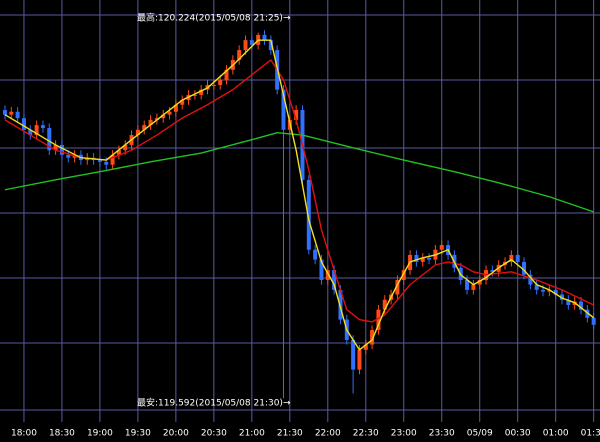 This screenshot has width=600, height=442. Describe the element at coordinates (328, 434) in the screenshot. I see `x-tick-label: 22:00` at that location.